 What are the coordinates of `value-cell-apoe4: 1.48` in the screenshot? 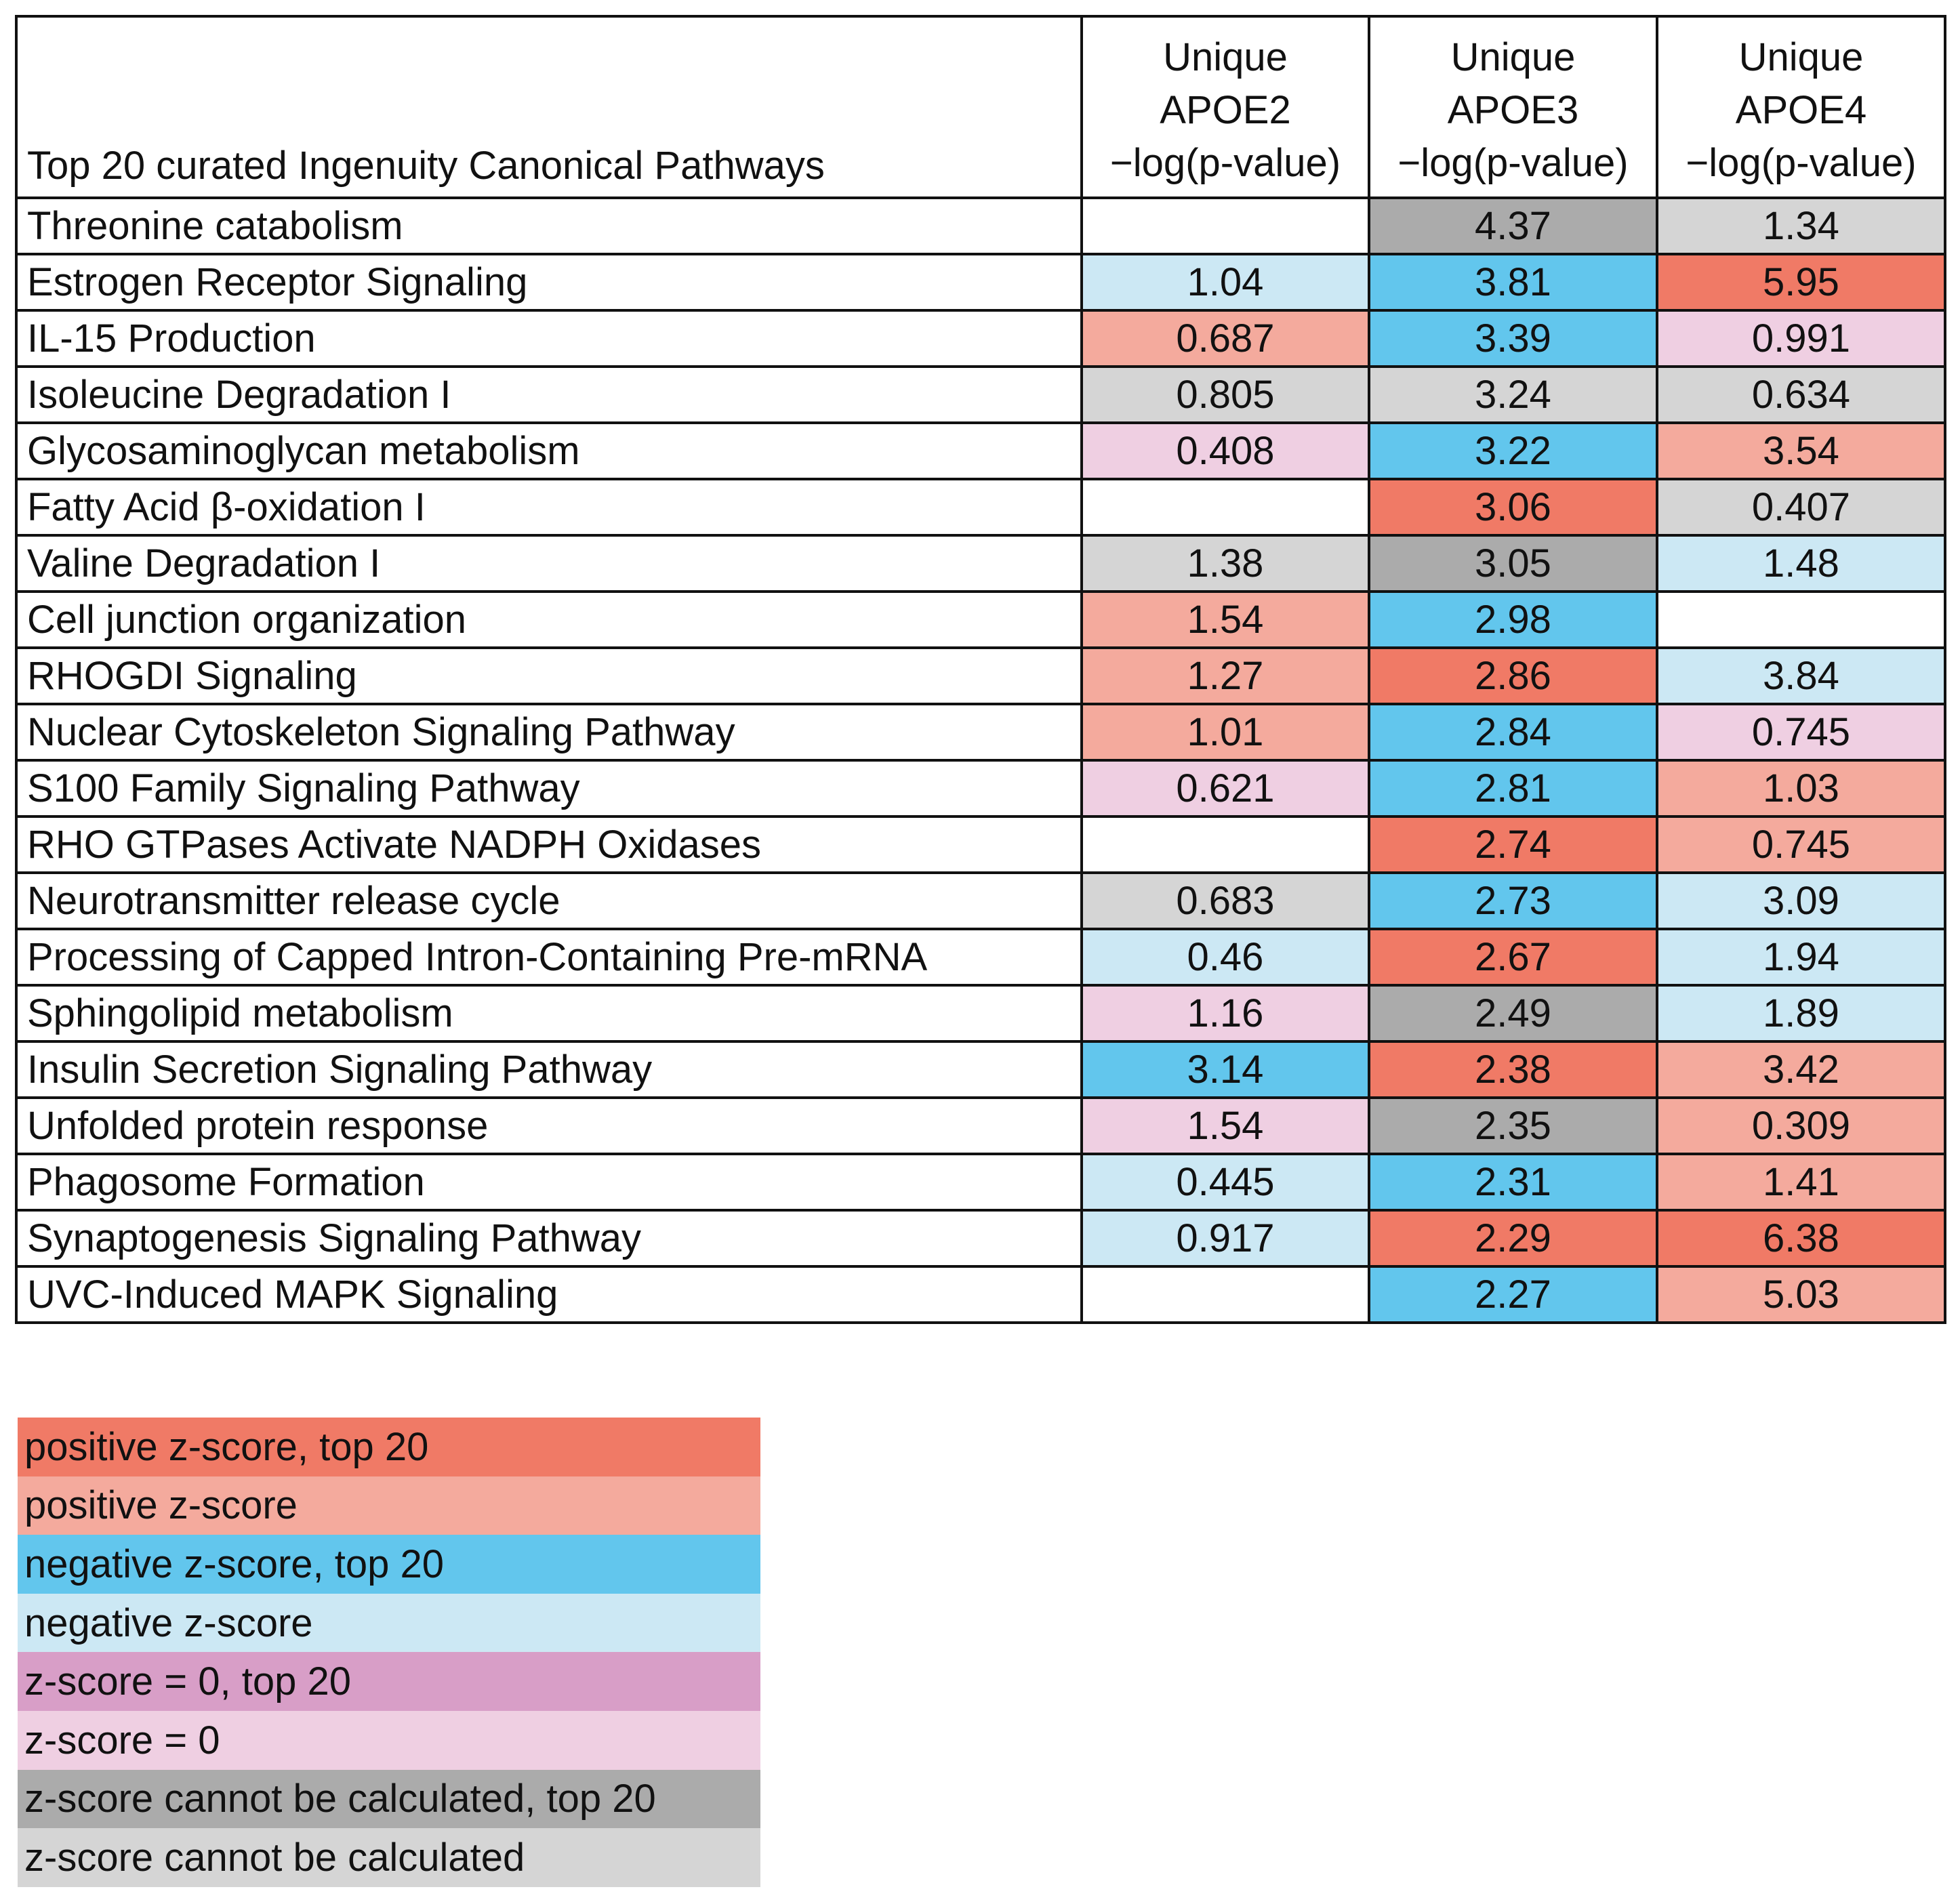 It's located at (1801, 563).